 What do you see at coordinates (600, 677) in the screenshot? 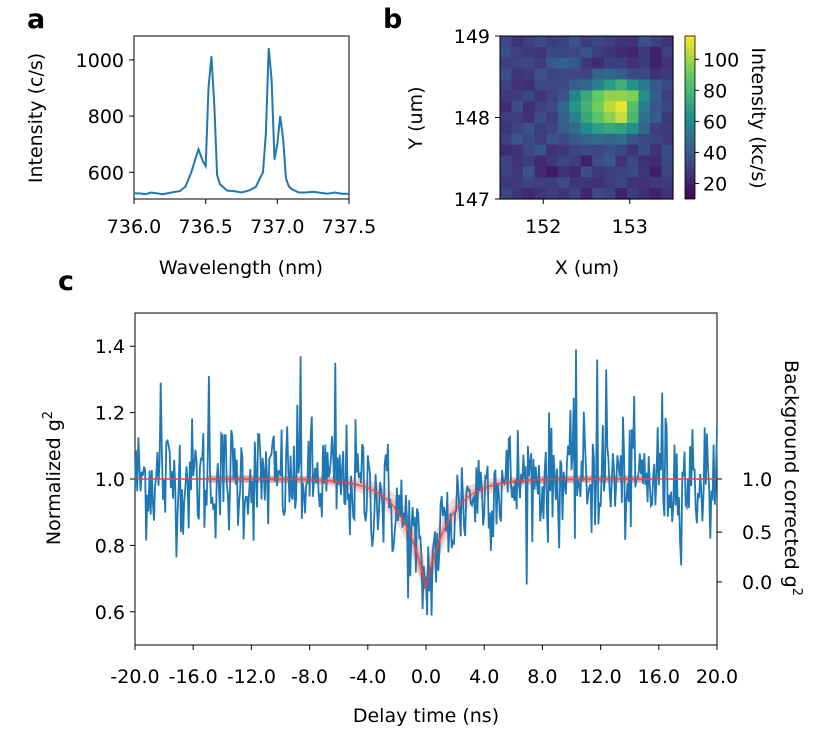
I see `c-xtick-label: 12.0` at bounding box center [600, 677].